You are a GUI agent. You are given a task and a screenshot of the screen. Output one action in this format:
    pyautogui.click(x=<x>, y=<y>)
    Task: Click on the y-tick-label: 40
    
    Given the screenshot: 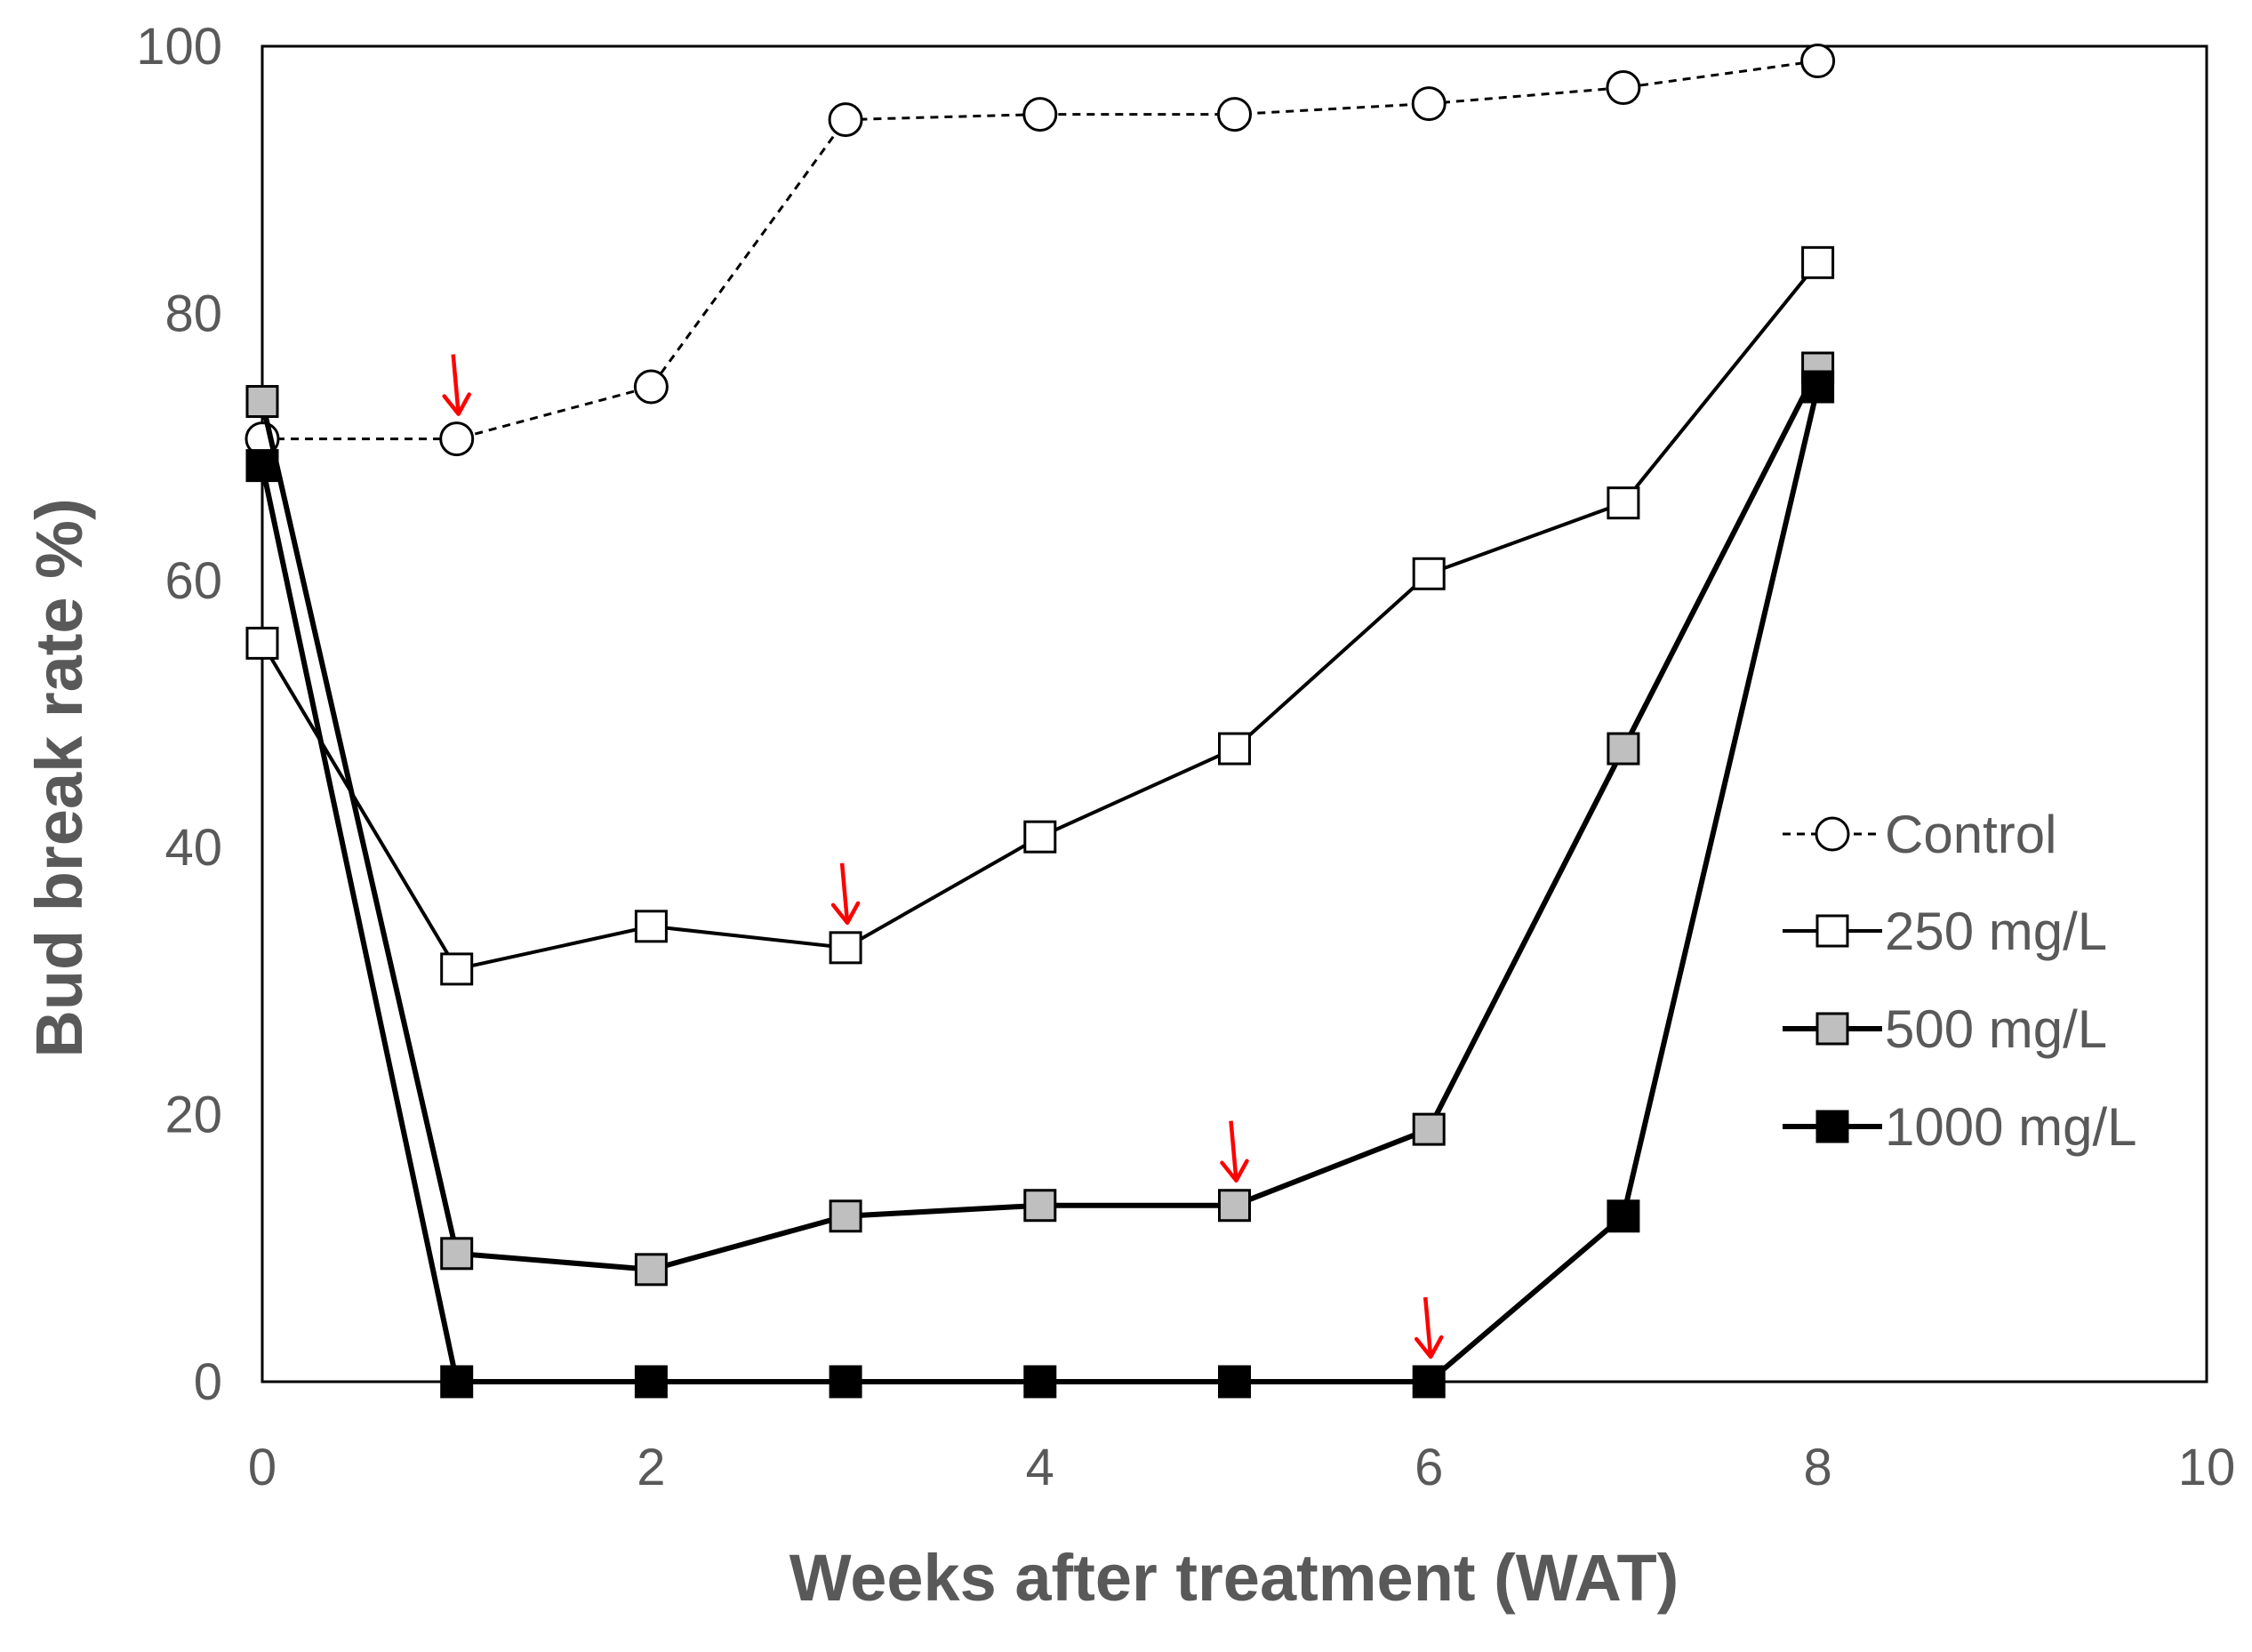 What is the action you would take?
    pyautogui.click(x=193, y=848)
    